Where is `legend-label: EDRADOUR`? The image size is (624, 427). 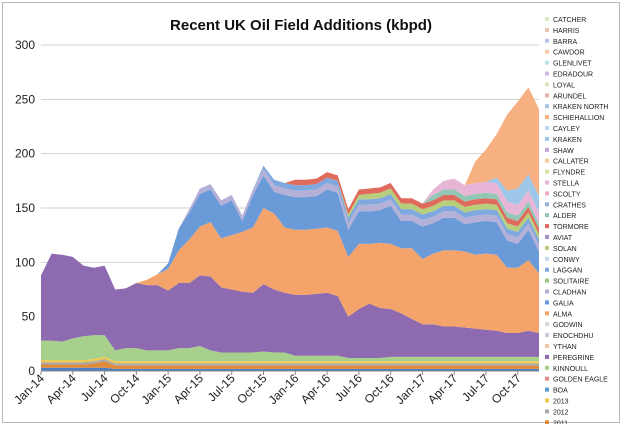 legend-label: EDRADOUR is located at coordinates (573, 75).